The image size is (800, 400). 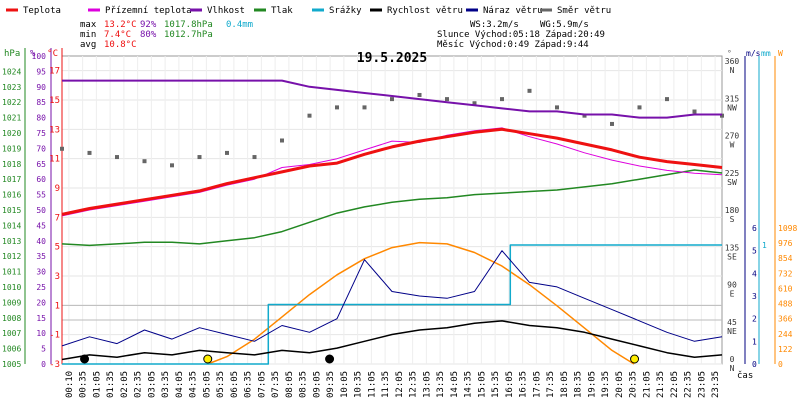 What do you see at coordinates (41, 210) in the screenshot?
I see `humidity-tick-label: 50` at bounding box center [41, 210].